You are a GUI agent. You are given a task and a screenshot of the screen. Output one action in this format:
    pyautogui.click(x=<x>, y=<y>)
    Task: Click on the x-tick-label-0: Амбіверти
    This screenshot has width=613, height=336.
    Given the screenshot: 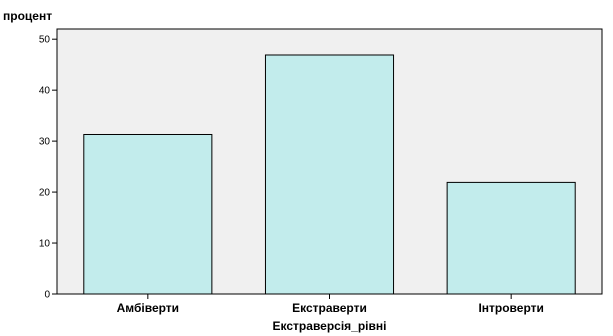 What is the action you would take?
    pyautogui.click(x=148, y=308)
    